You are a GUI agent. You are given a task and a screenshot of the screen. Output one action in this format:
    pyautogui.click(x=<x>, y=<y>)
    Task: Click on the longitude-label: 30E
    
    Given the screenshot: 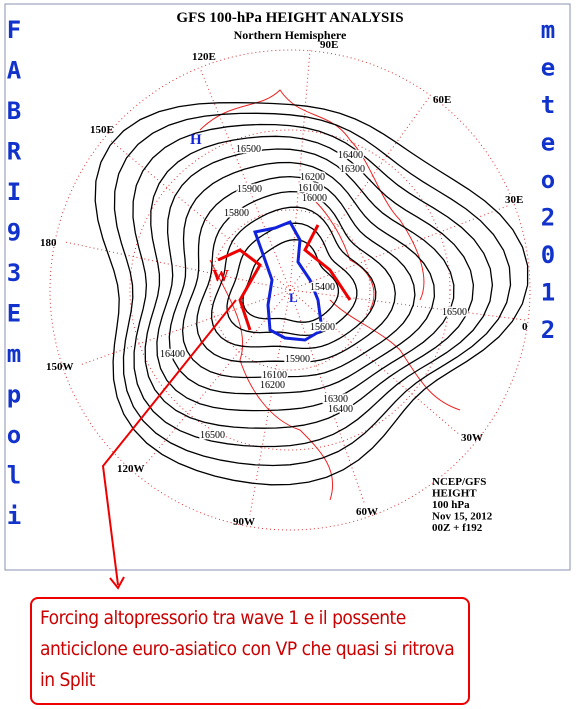 What is the action you would take?
    pyautogui.click(x=514, y=200)
    